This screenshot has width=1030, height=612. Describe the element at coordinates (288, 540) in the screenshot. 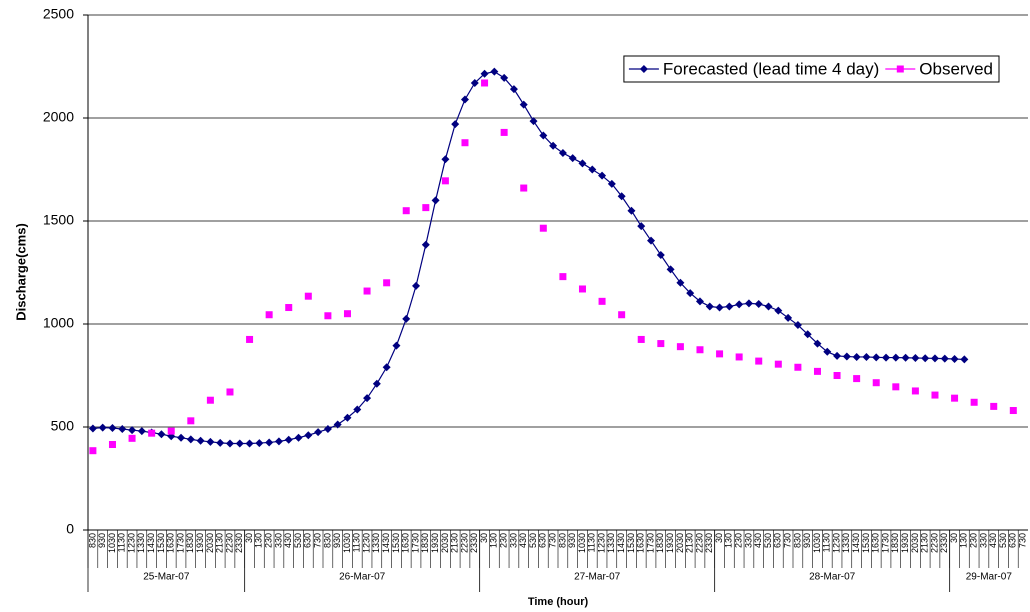

I see `x-tick-label: 430` at that location.